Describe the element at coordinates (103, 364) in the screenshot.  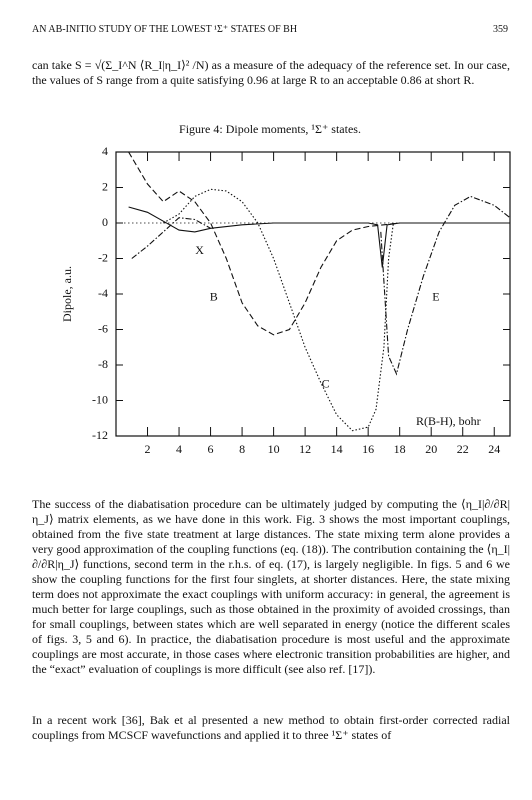
I see `y-tick-label: -8` at that location.